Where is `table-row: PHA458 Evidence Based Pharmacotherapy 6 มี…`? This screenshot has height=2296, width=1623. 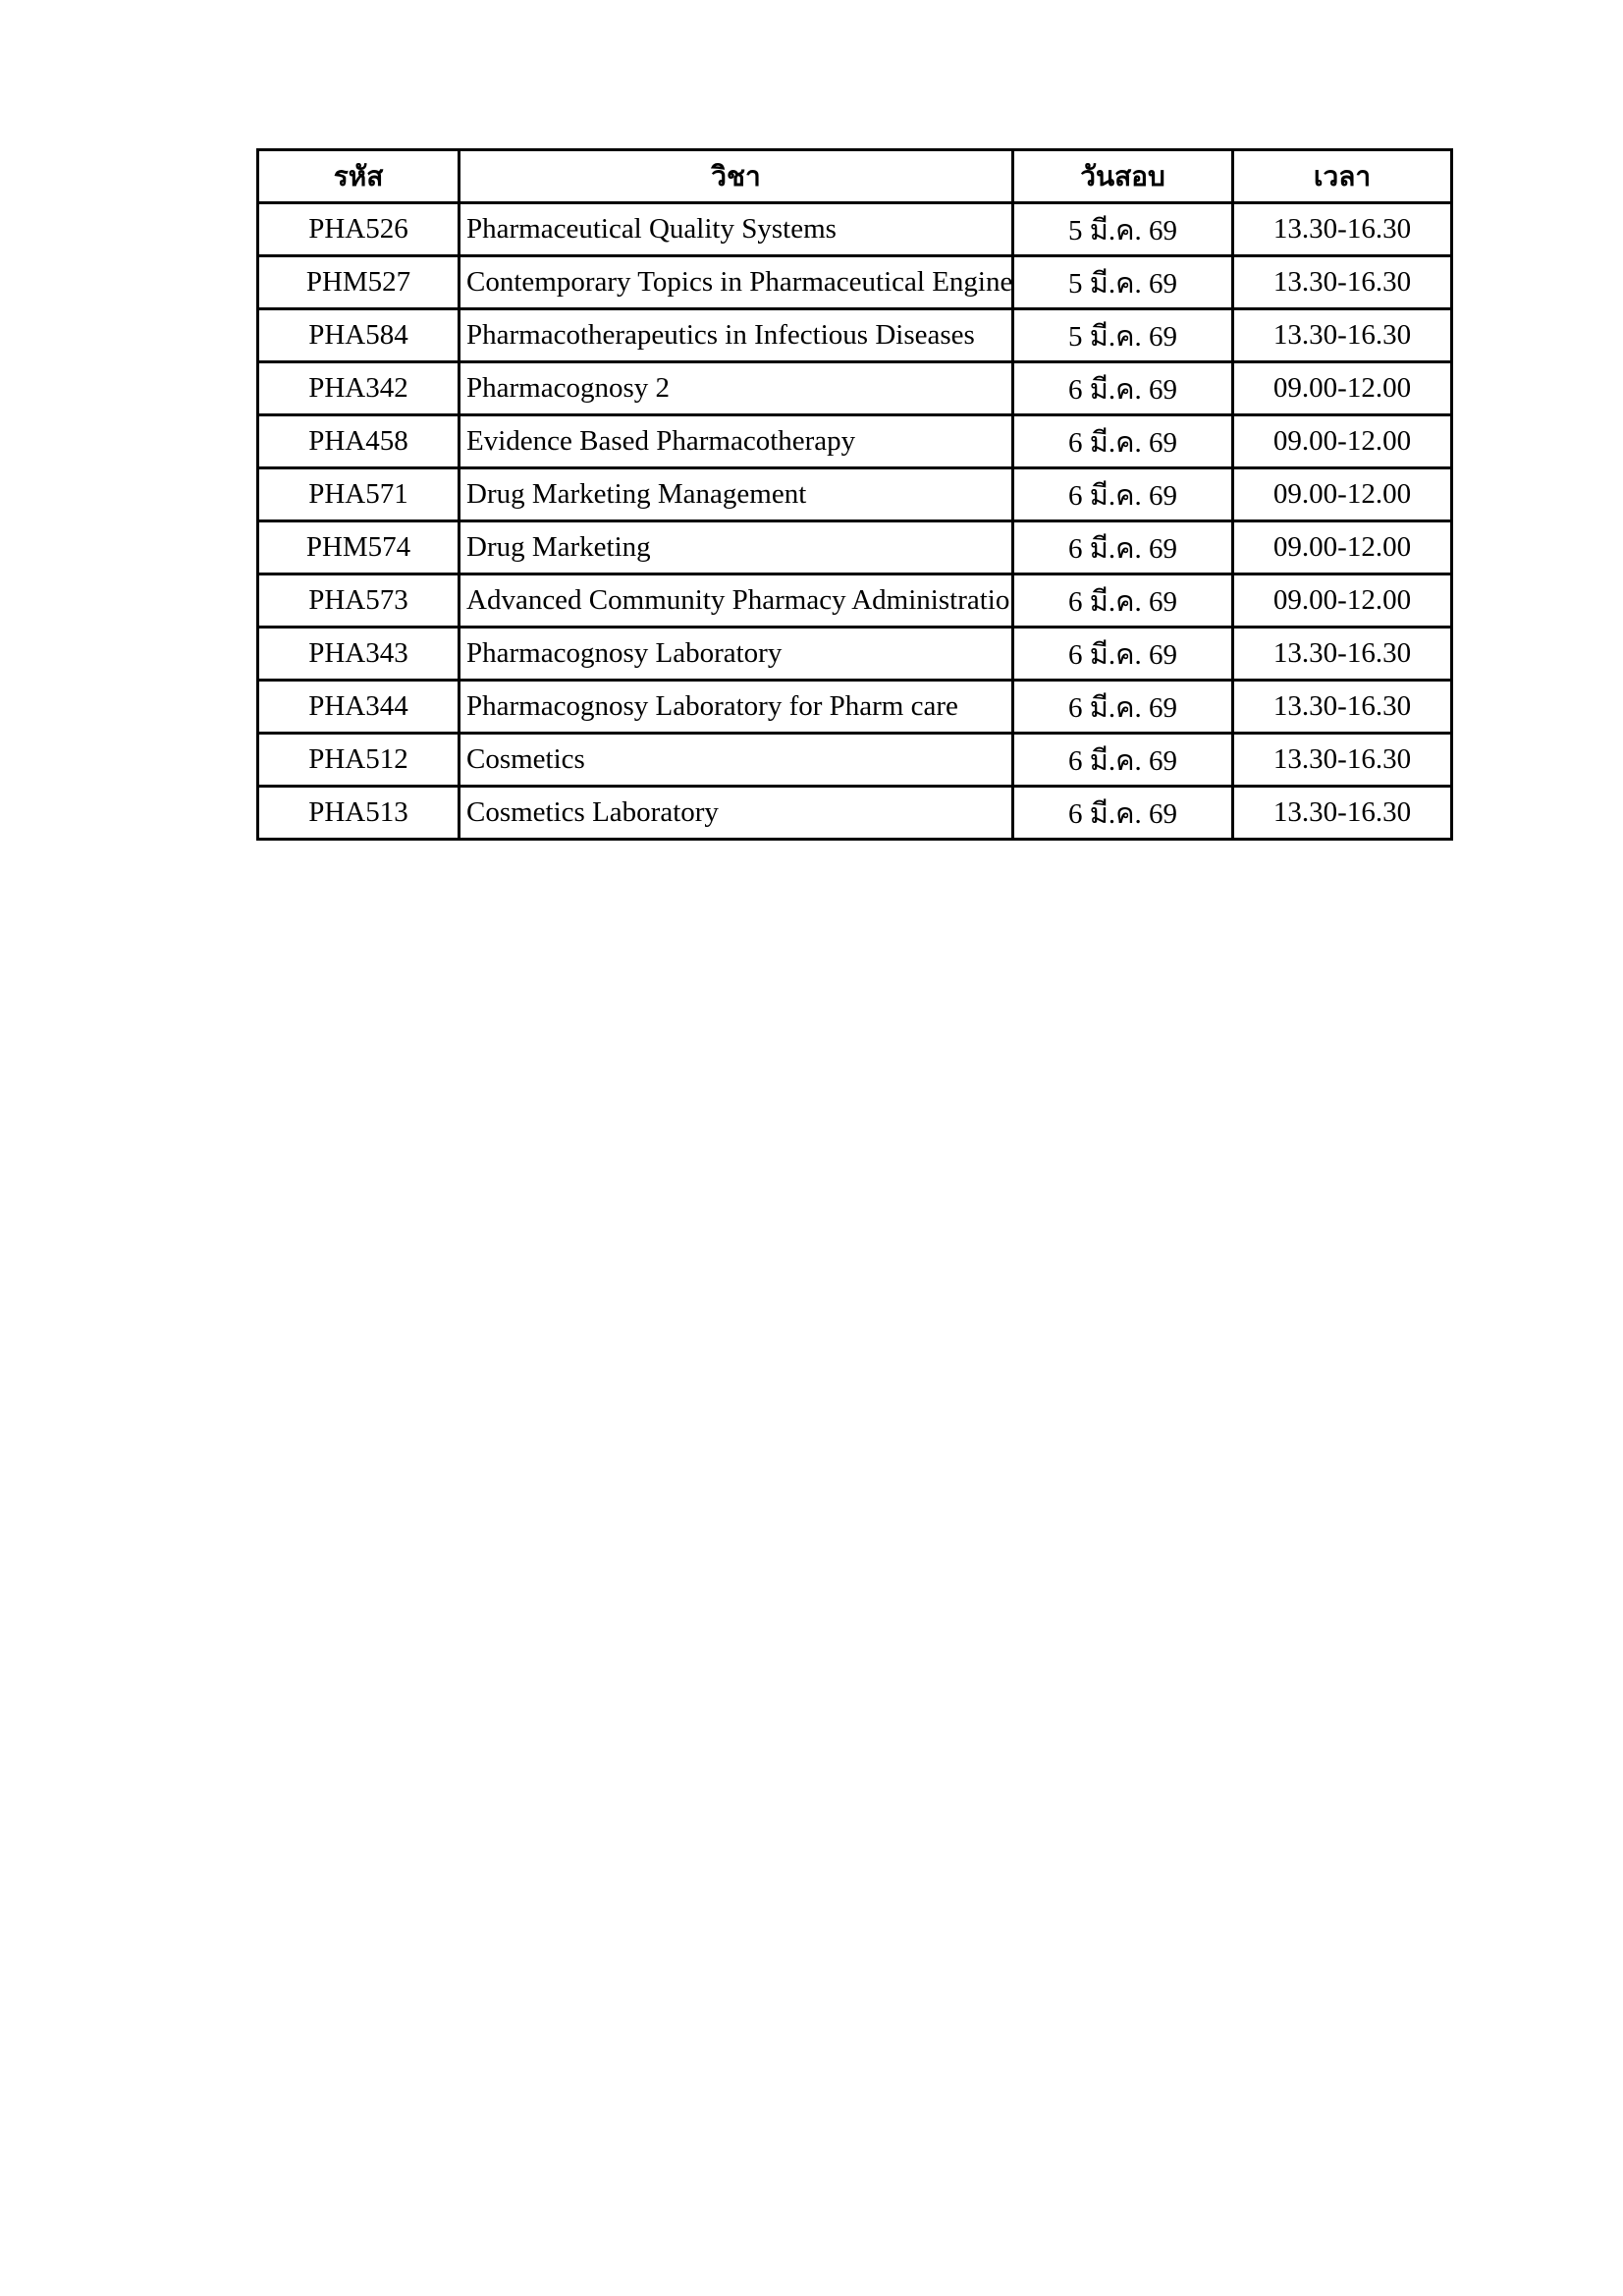
table-row: PHA458 Evidence Based Pharmacotherapy 6 มี… is located at coordinates (854, 441).